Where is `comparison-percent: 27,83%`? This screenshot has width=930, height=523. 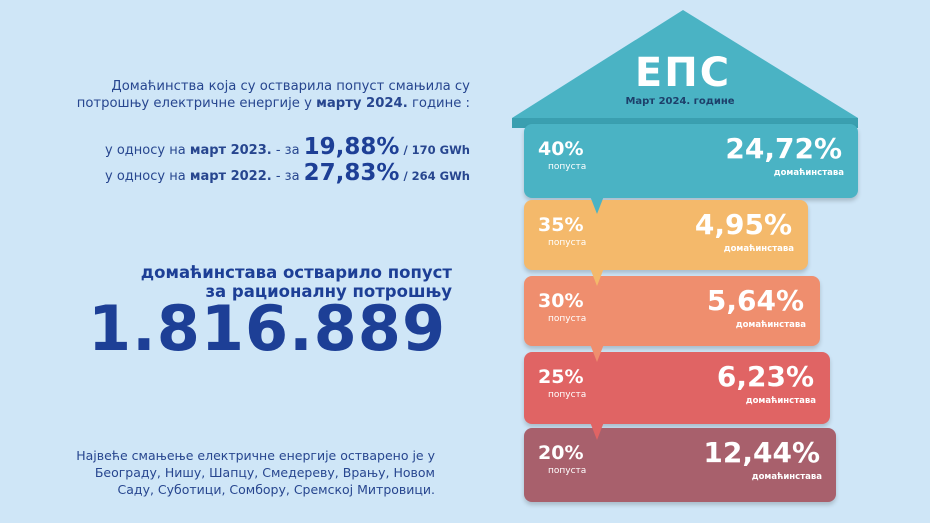 comparison-percent: 27,83% is located at coordinates (351, 173).